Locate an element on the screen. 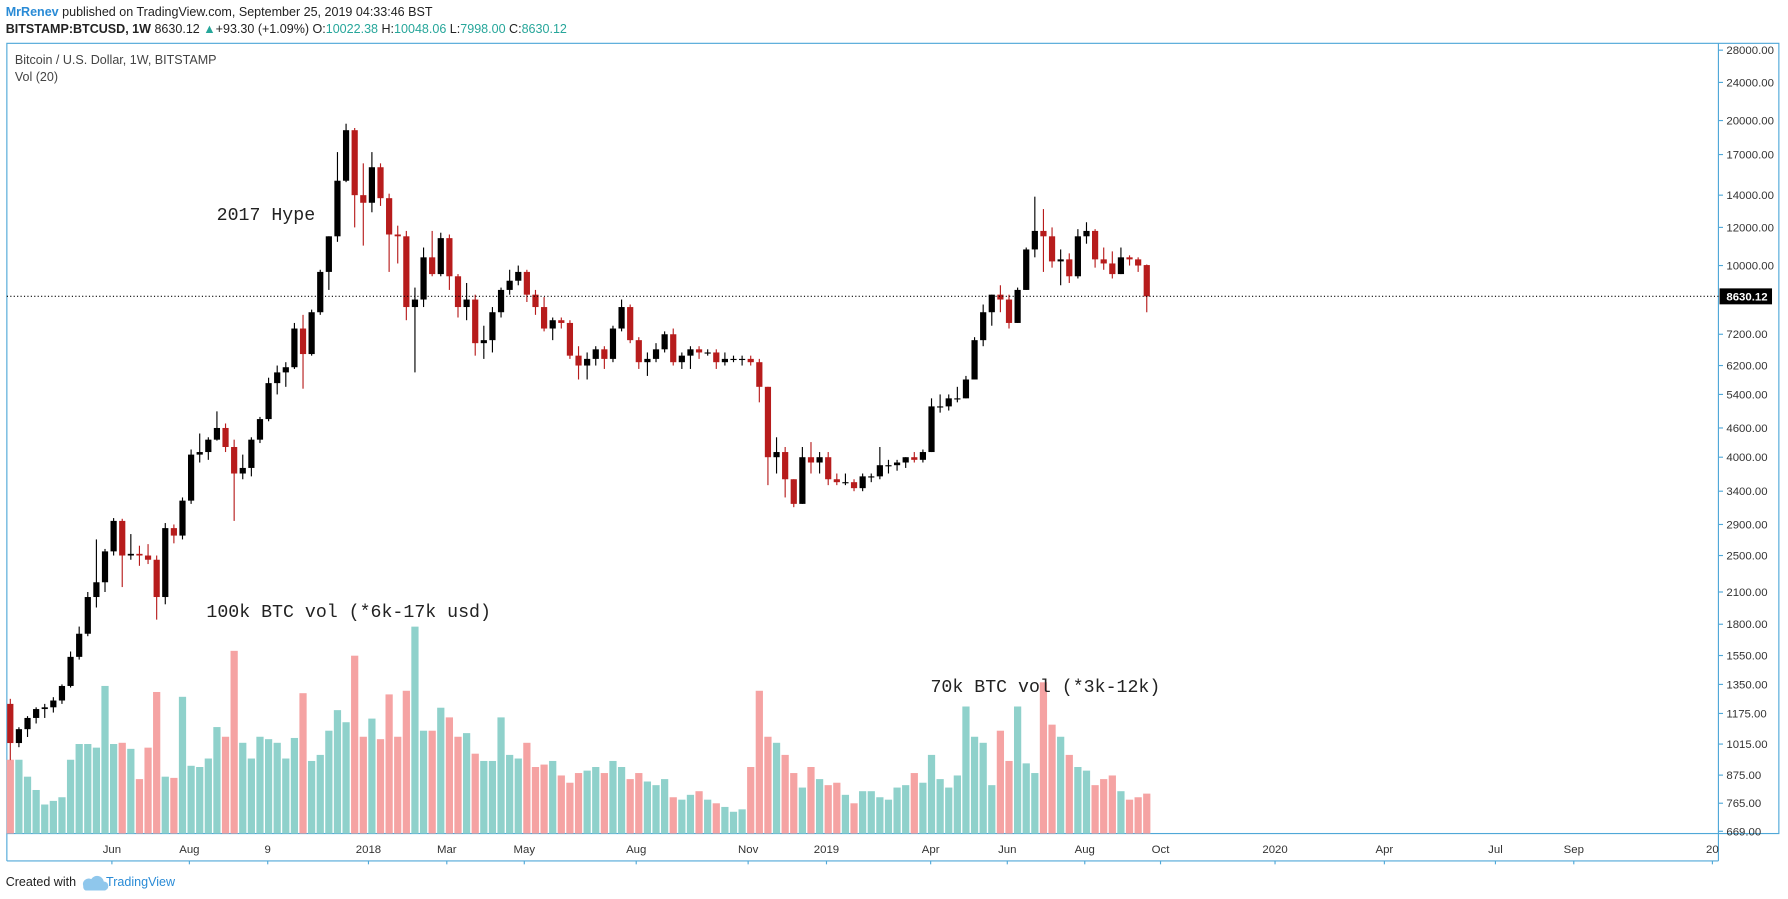  x-tick-label: Sep is located at coordinates (1574, 850).